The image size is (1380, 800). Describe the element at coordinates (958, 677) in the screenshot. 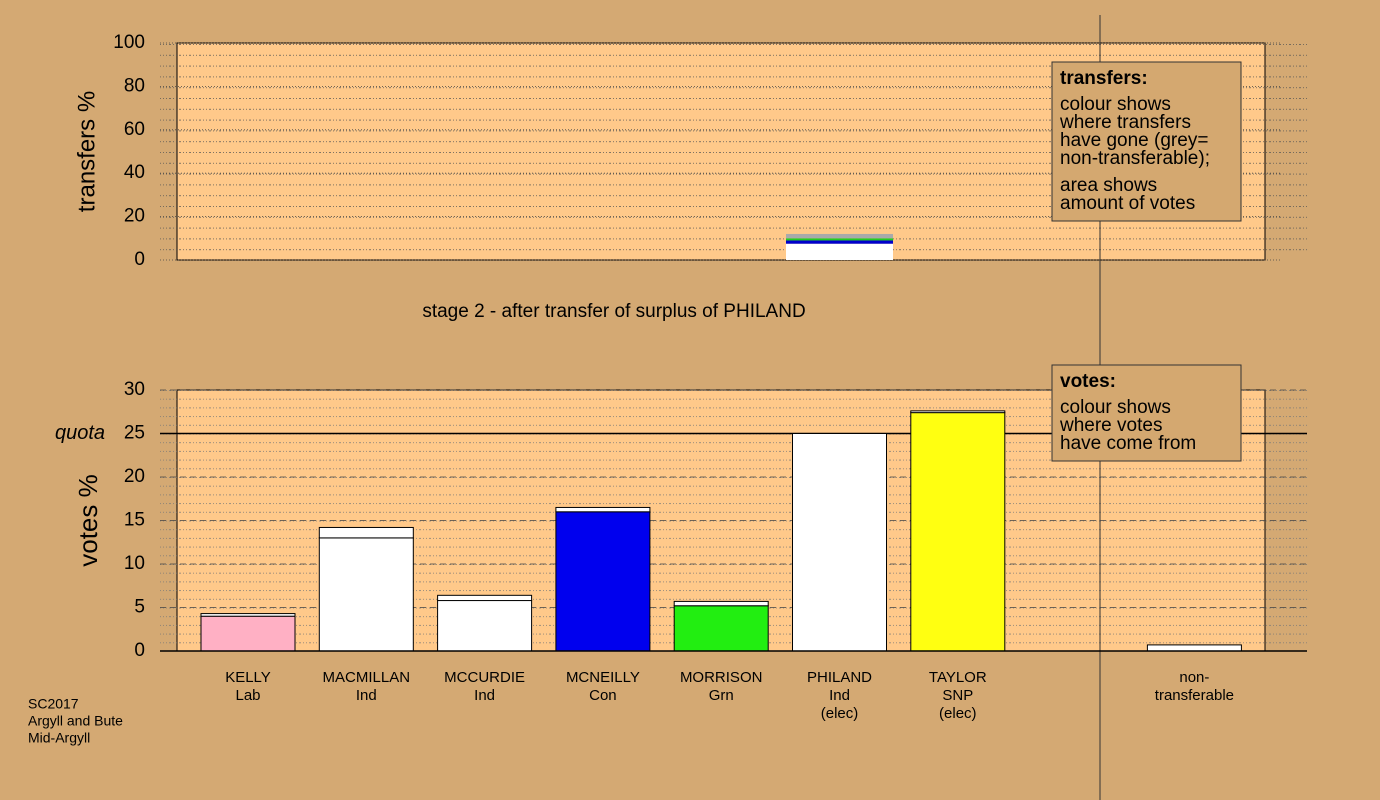

I see `x-tick-label: TAYLOR` at that location.